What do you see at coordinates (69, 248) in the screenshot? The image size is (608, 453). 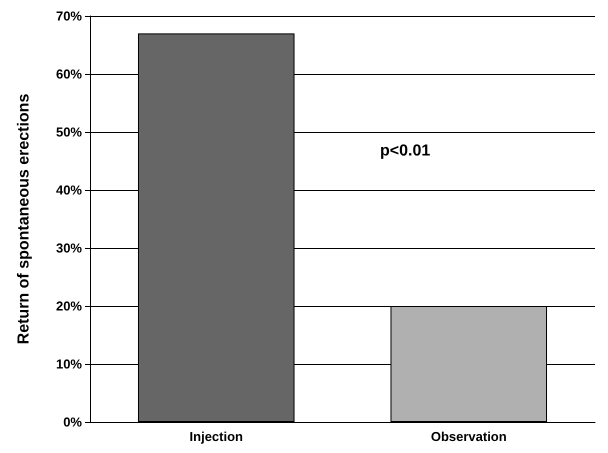 I see `y-tick-label: 30%` at bounding box center [69, 248].